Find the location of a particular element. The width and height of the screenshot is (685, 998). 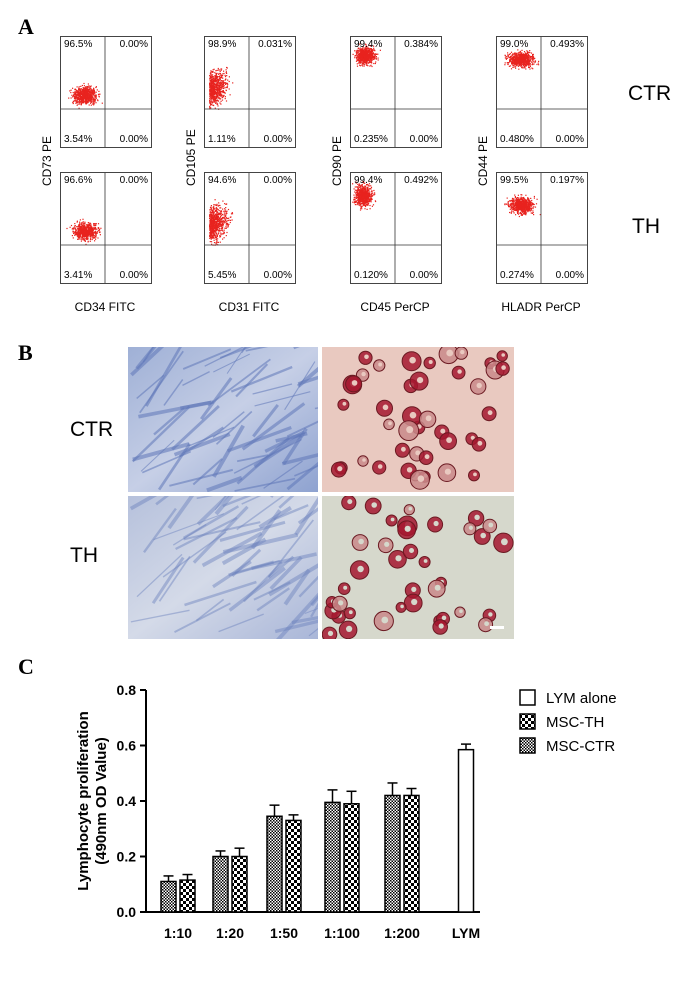

quadrant-value-ur: 0.384% is located at coordinates (421, 44).